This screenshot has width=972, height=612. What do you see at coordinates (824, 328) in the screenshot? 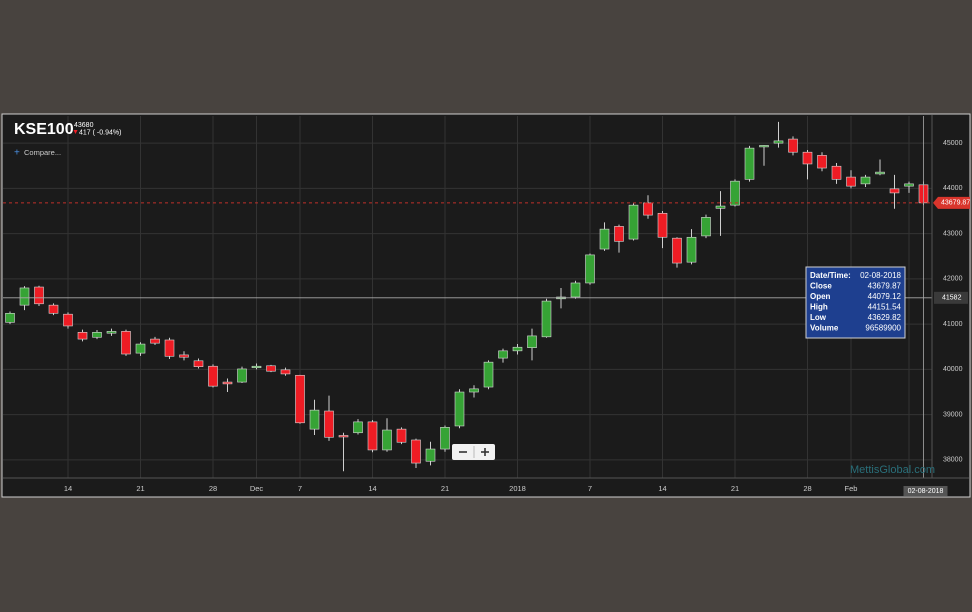
I see `tooltip-label: Volume` at bounding box center [824, 328].